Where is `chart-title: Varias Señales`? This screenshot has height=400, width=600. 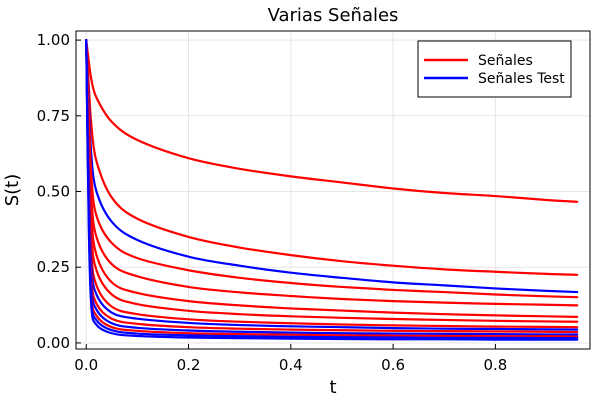 chart-title: Varias Señales is located at coordinates (333, 15).